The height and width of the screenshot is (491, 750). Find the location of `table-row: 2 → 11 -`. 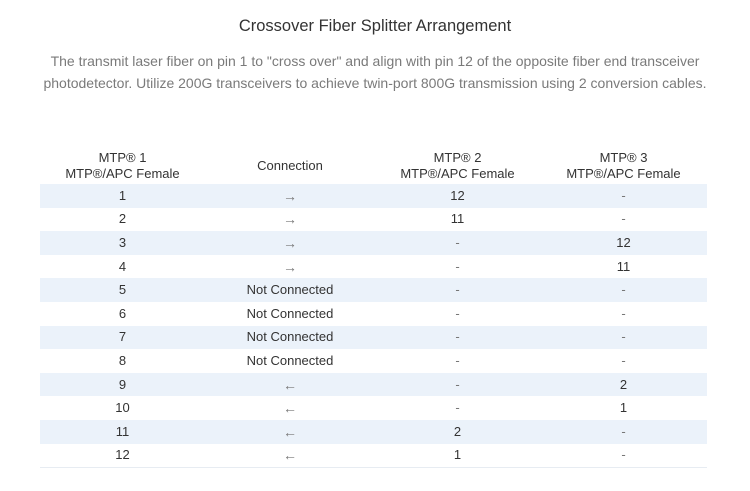

table-row: 2 → 11 - is located at coordinates (373, 220).